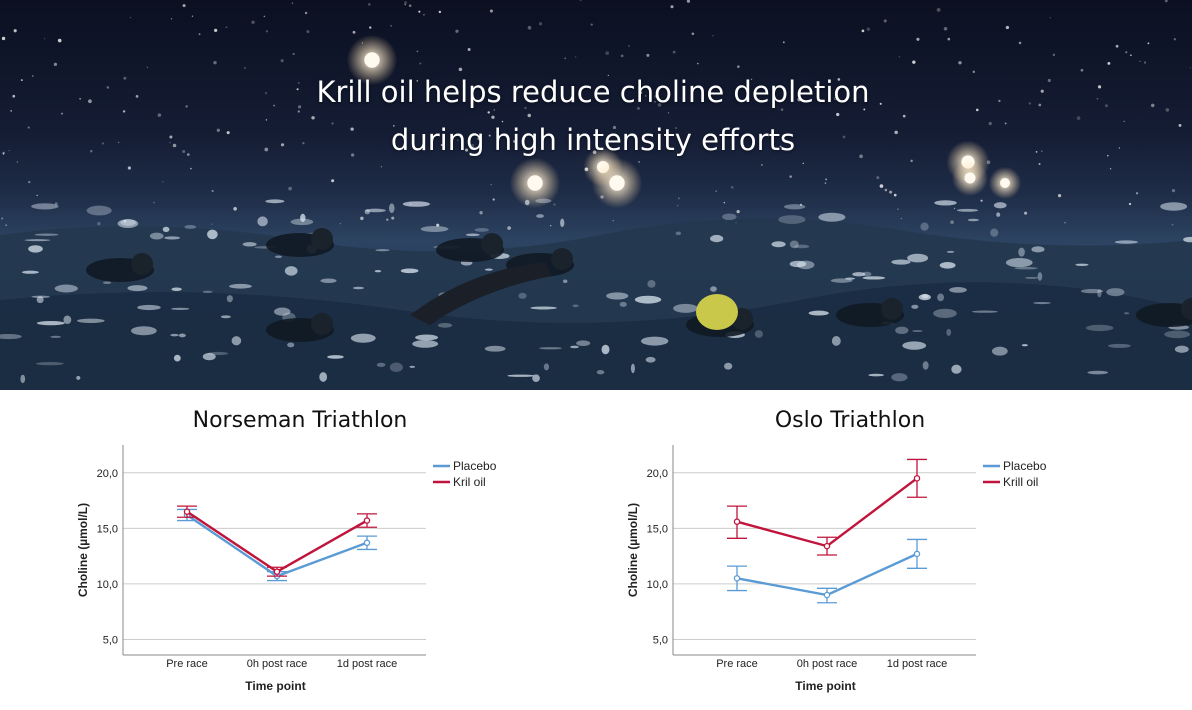 This screenshot has width=1192, height=710. What do you see at coordinates (1005, 183) in the screenshot?
I see `light-dot` at bounding box center [1005, 183].